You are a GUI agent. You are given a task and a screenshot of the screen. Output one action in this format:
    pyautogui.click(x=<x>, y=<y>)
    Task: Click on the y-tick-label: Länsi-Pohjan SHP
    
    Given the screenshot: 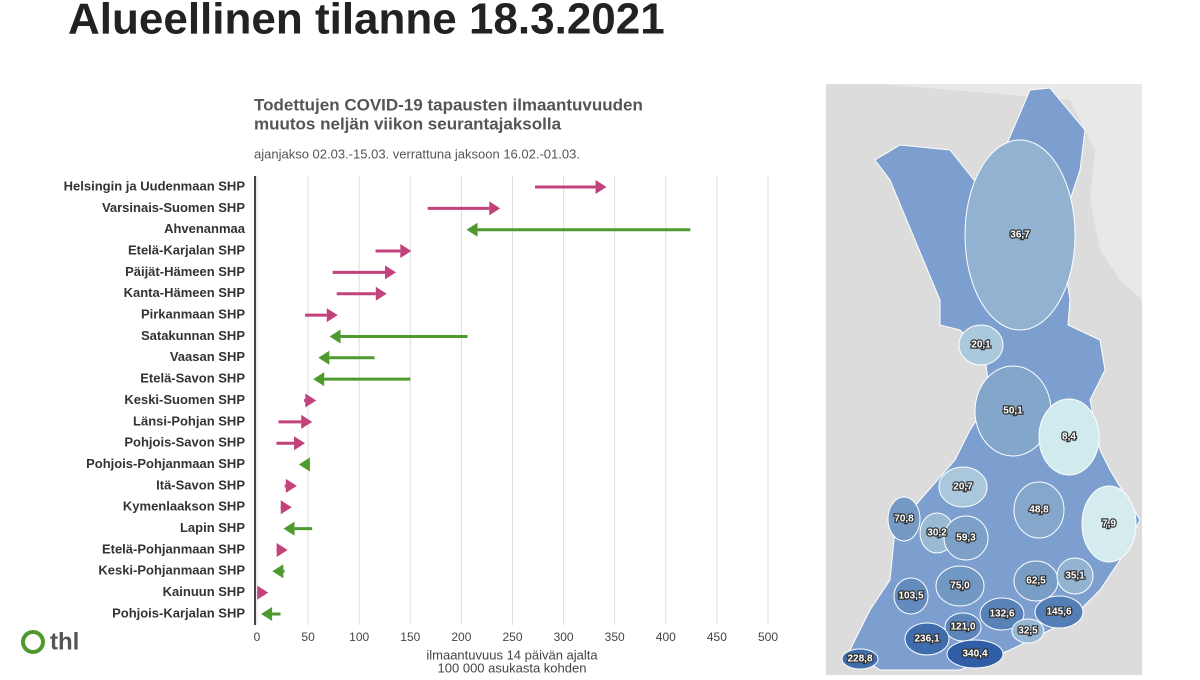 What is the action you would take?
    pyautogui.click(x=189, y=420)
    